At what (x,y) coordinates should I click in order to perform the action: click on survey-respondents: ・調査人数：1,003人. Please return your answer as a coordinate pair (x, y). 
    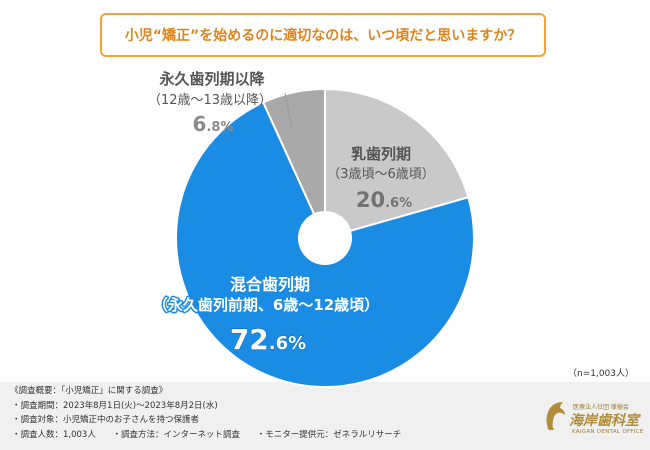
    Looking at the image, I should click on (54, 435).